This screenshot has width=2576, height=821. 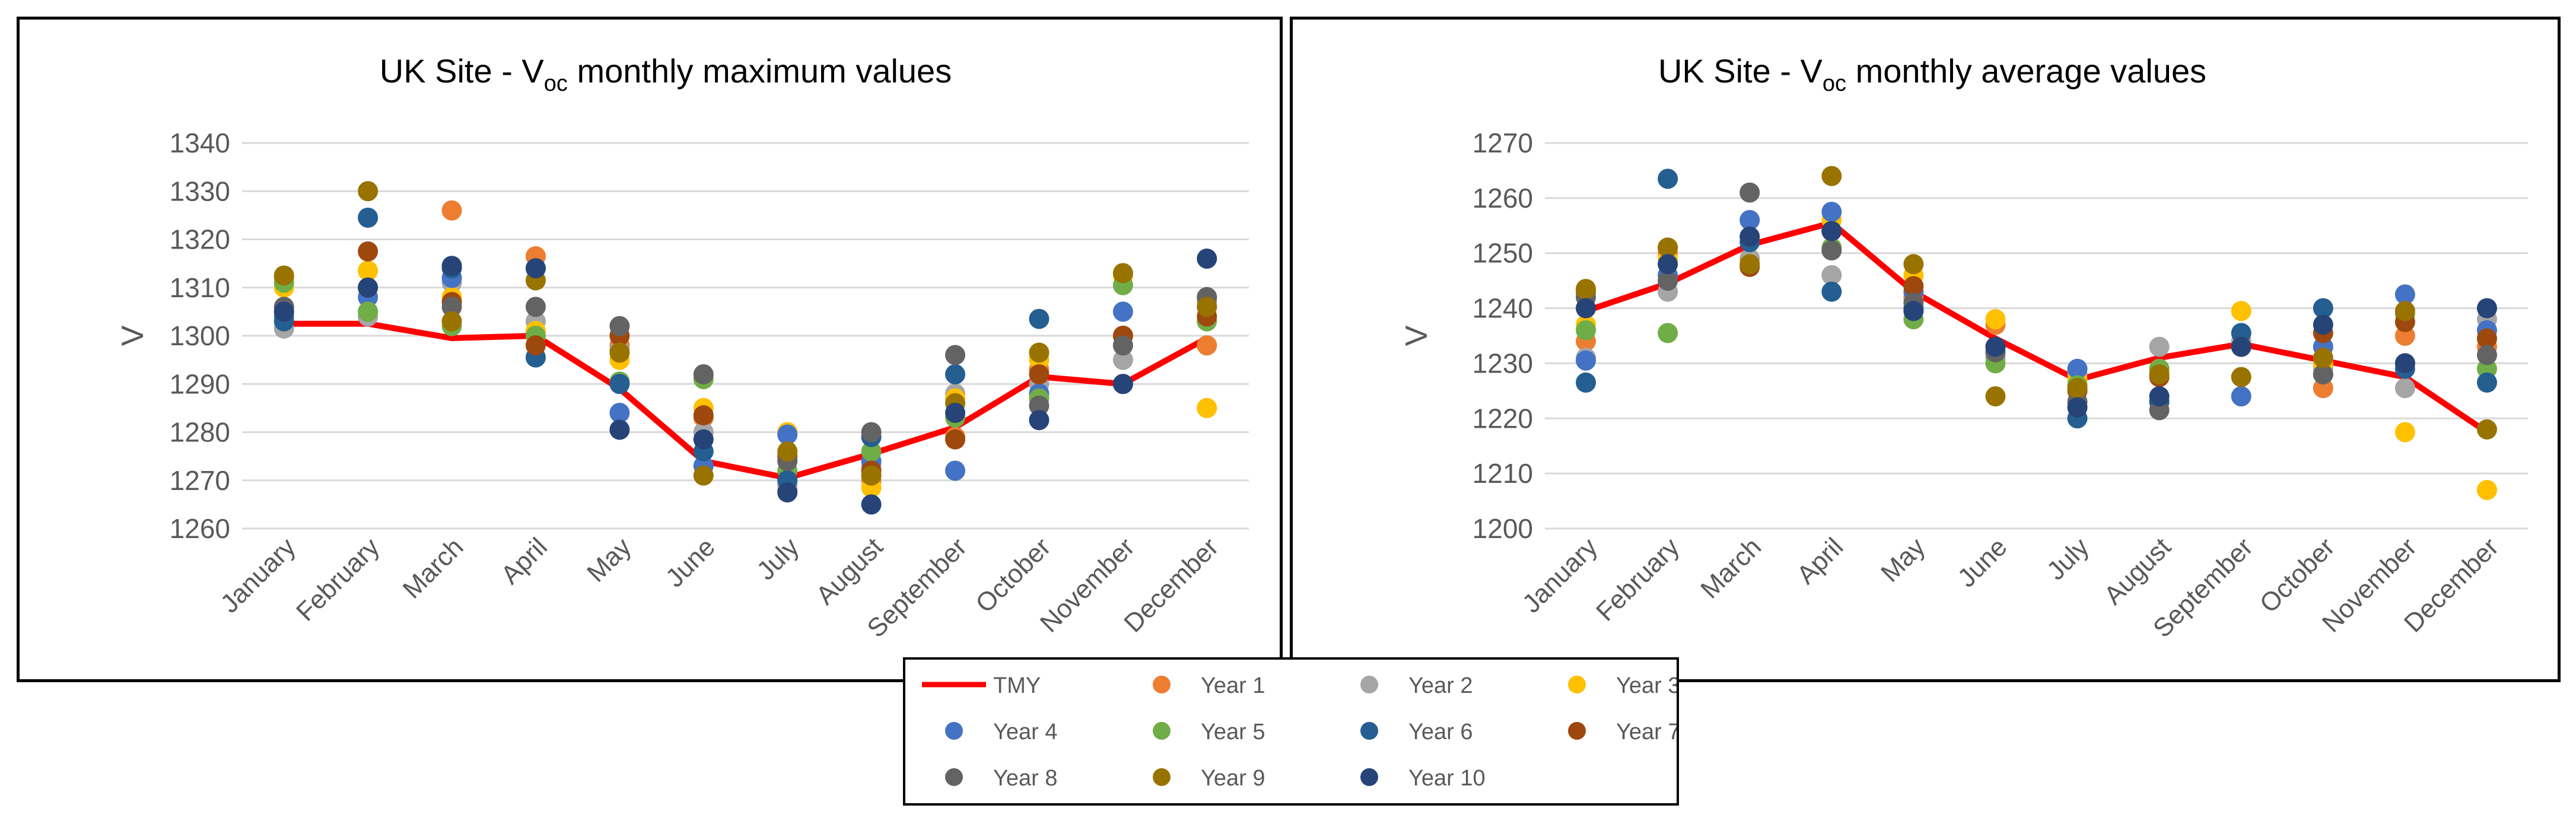 What do you see at coordinates (1440, 686) in the screenshot?
I see `legend-label: Year 2` at bounding box center [1440, 686].